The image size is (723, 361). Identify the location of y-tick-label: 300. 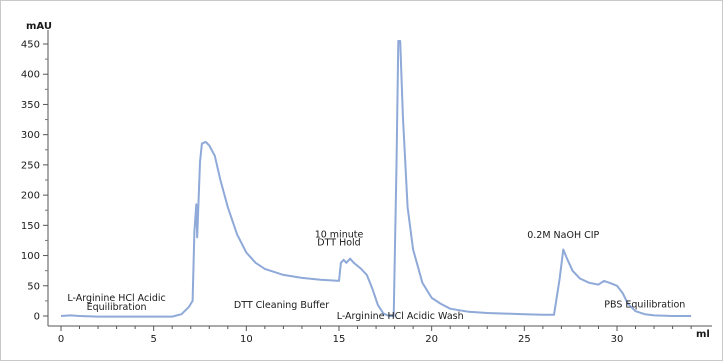
(30, 135).